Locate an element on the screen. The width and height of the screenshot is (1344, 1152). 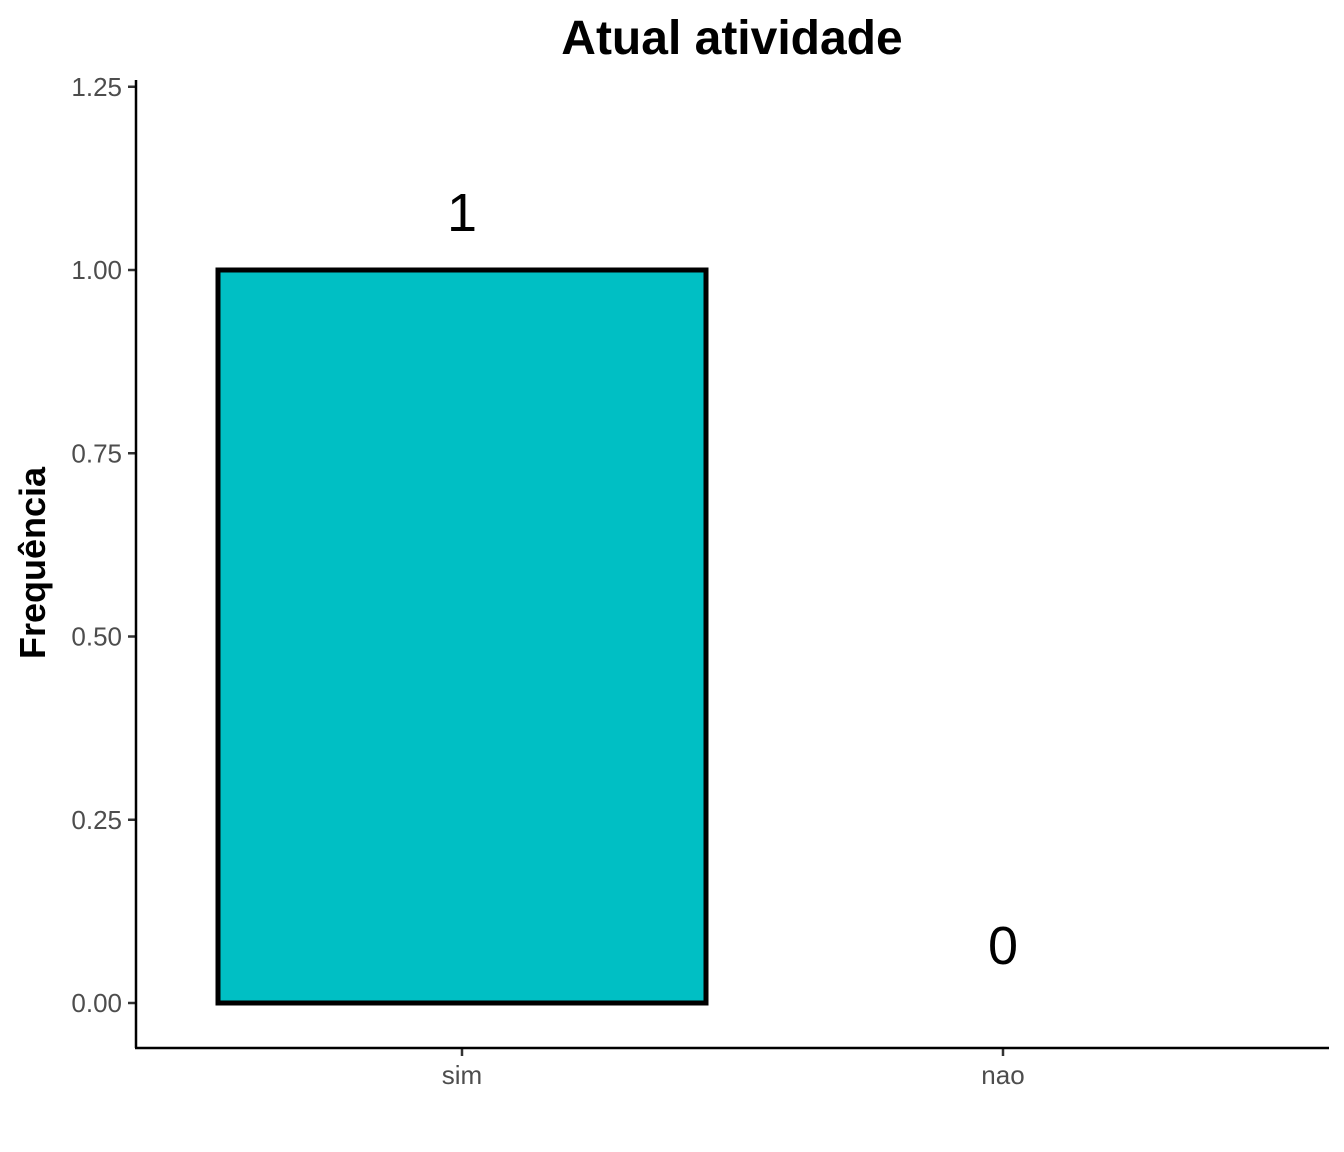
y-axis-ticks: 0.00 0.25 0.50 0.75 1.00 1.25 is located at coordinates (103, 545).